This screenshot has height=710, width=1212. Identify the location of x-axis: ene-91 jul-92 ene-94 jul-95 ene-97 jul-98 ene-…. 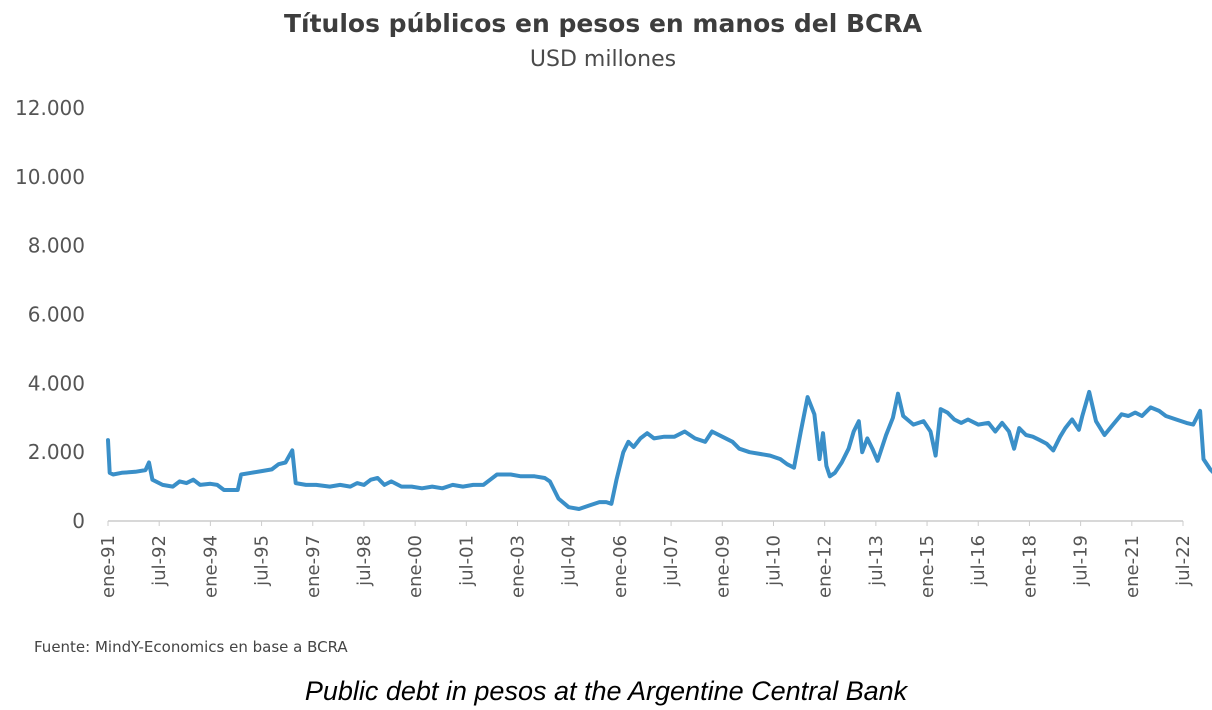
(646, 559).